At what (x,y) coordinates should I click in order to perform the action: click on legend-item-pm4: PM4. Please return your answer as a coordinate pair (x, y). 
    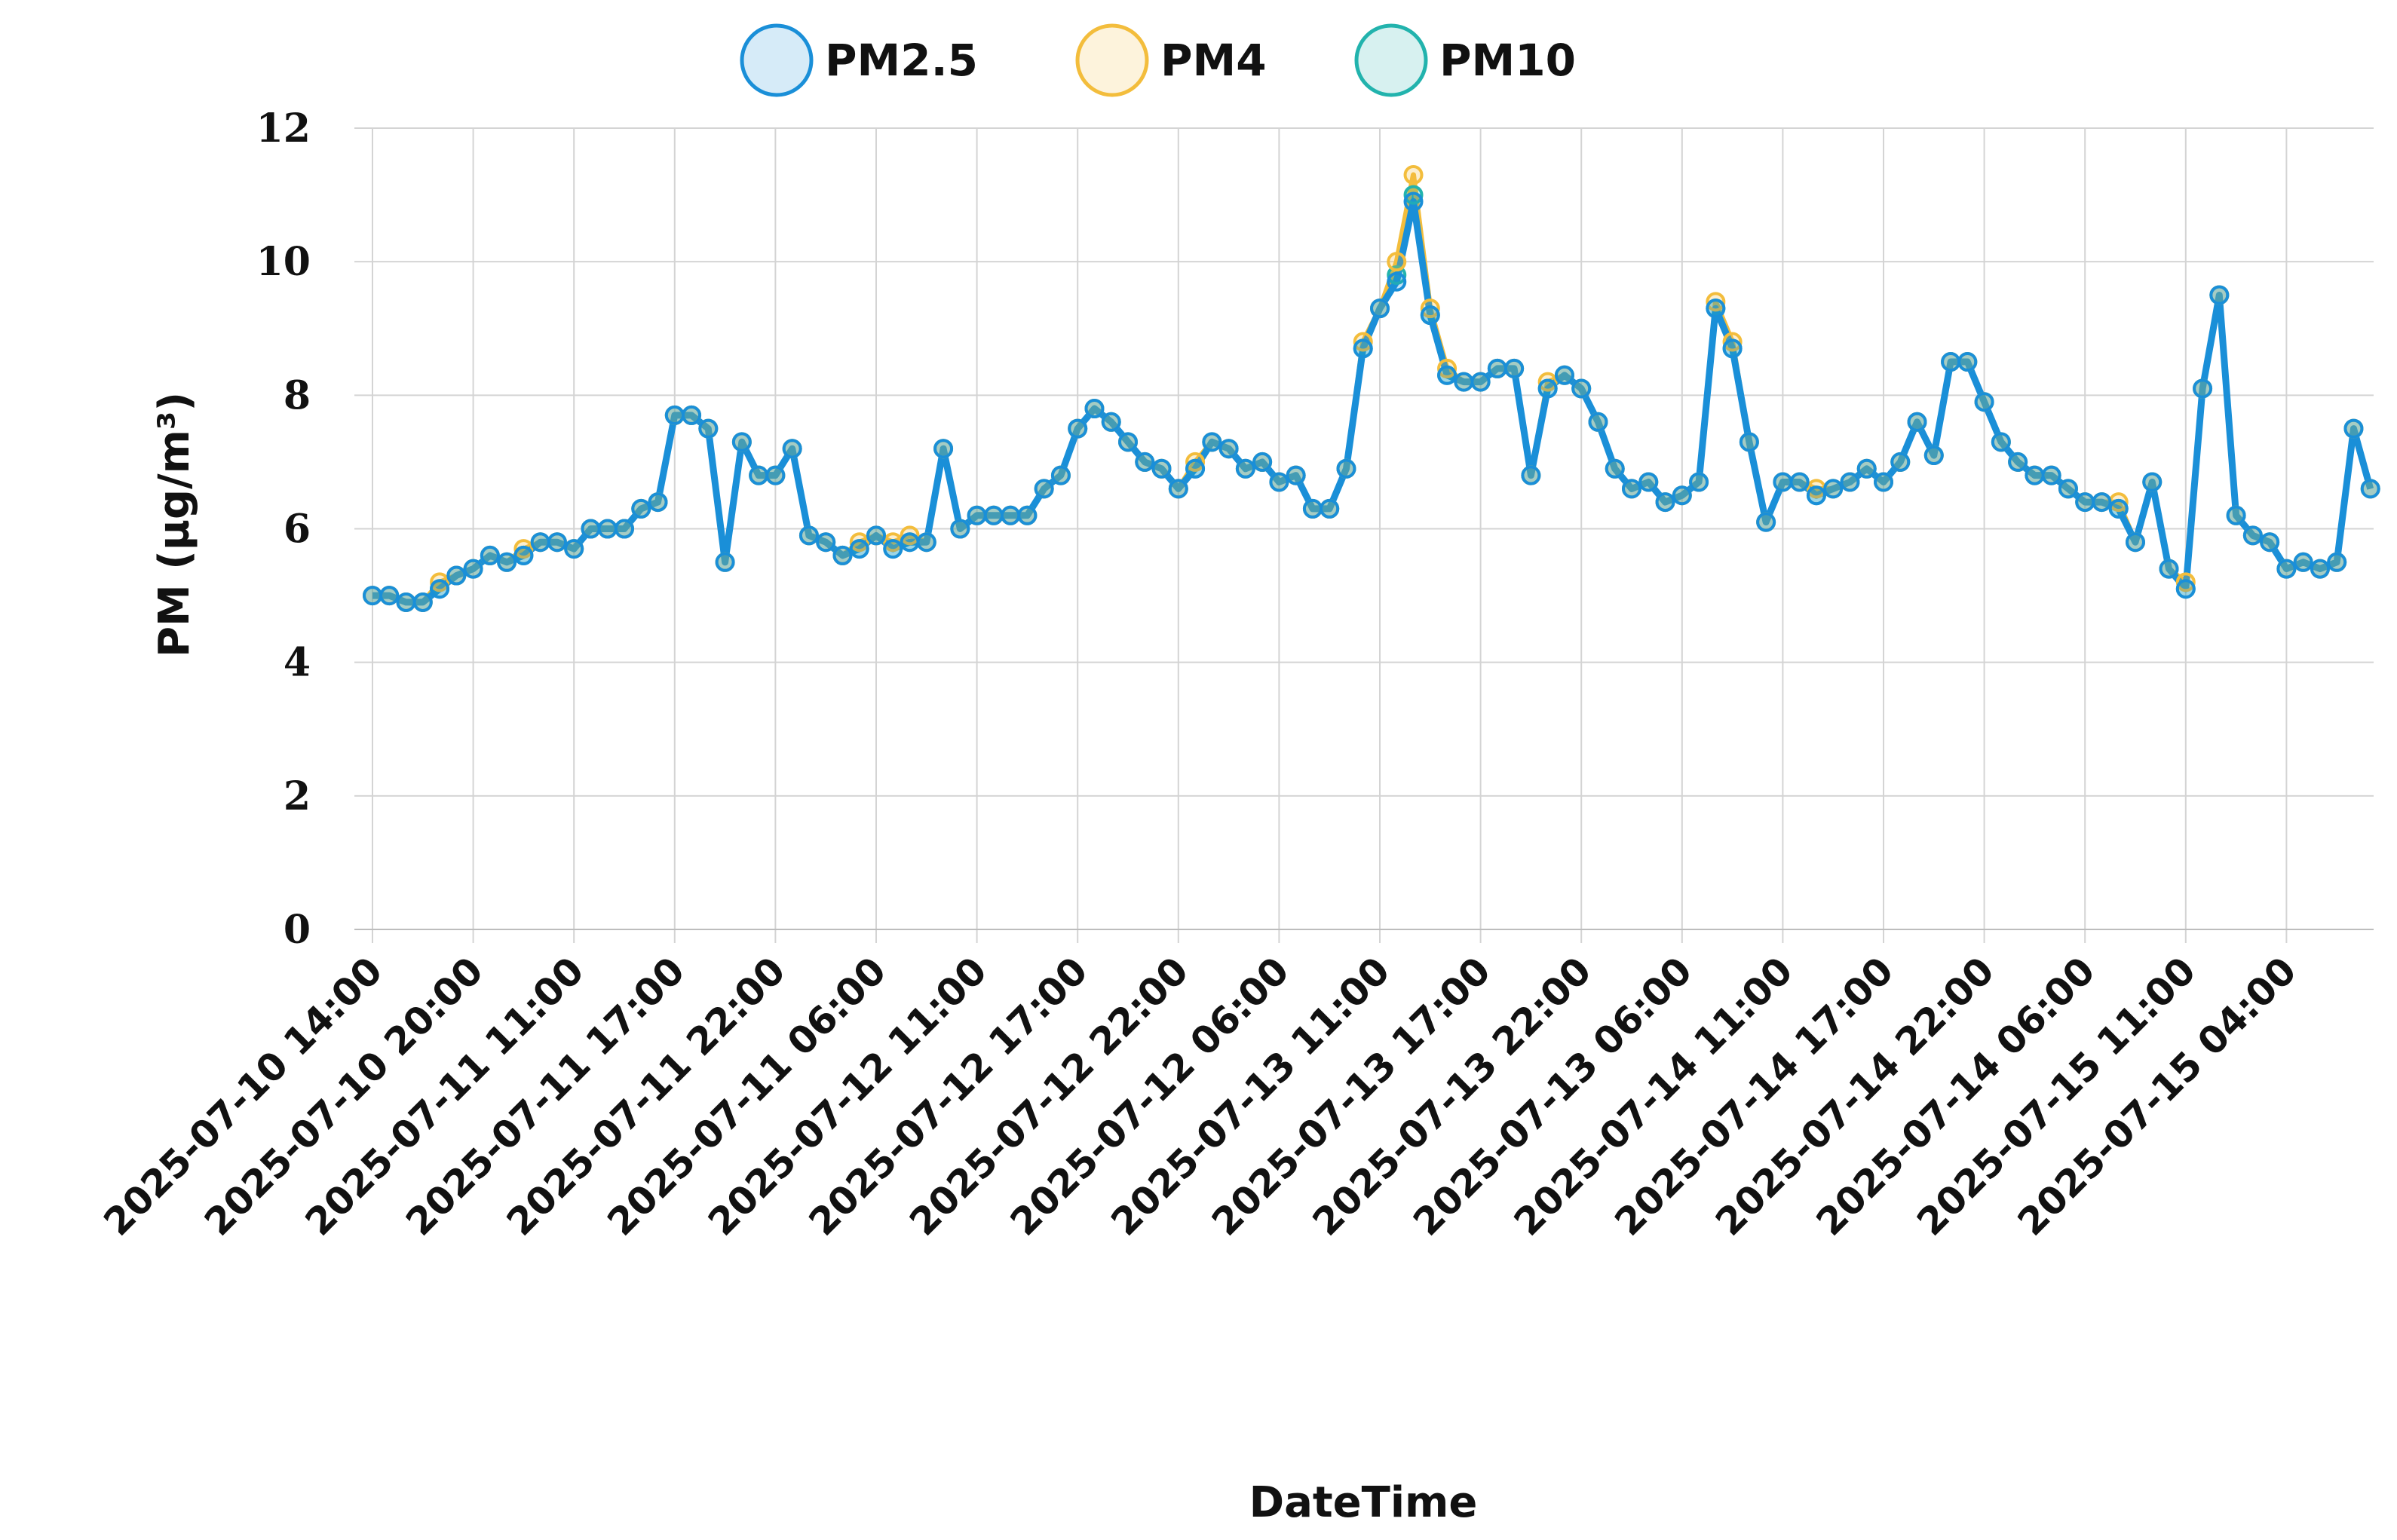
    Looking at the image, I should click on (1171, 60).